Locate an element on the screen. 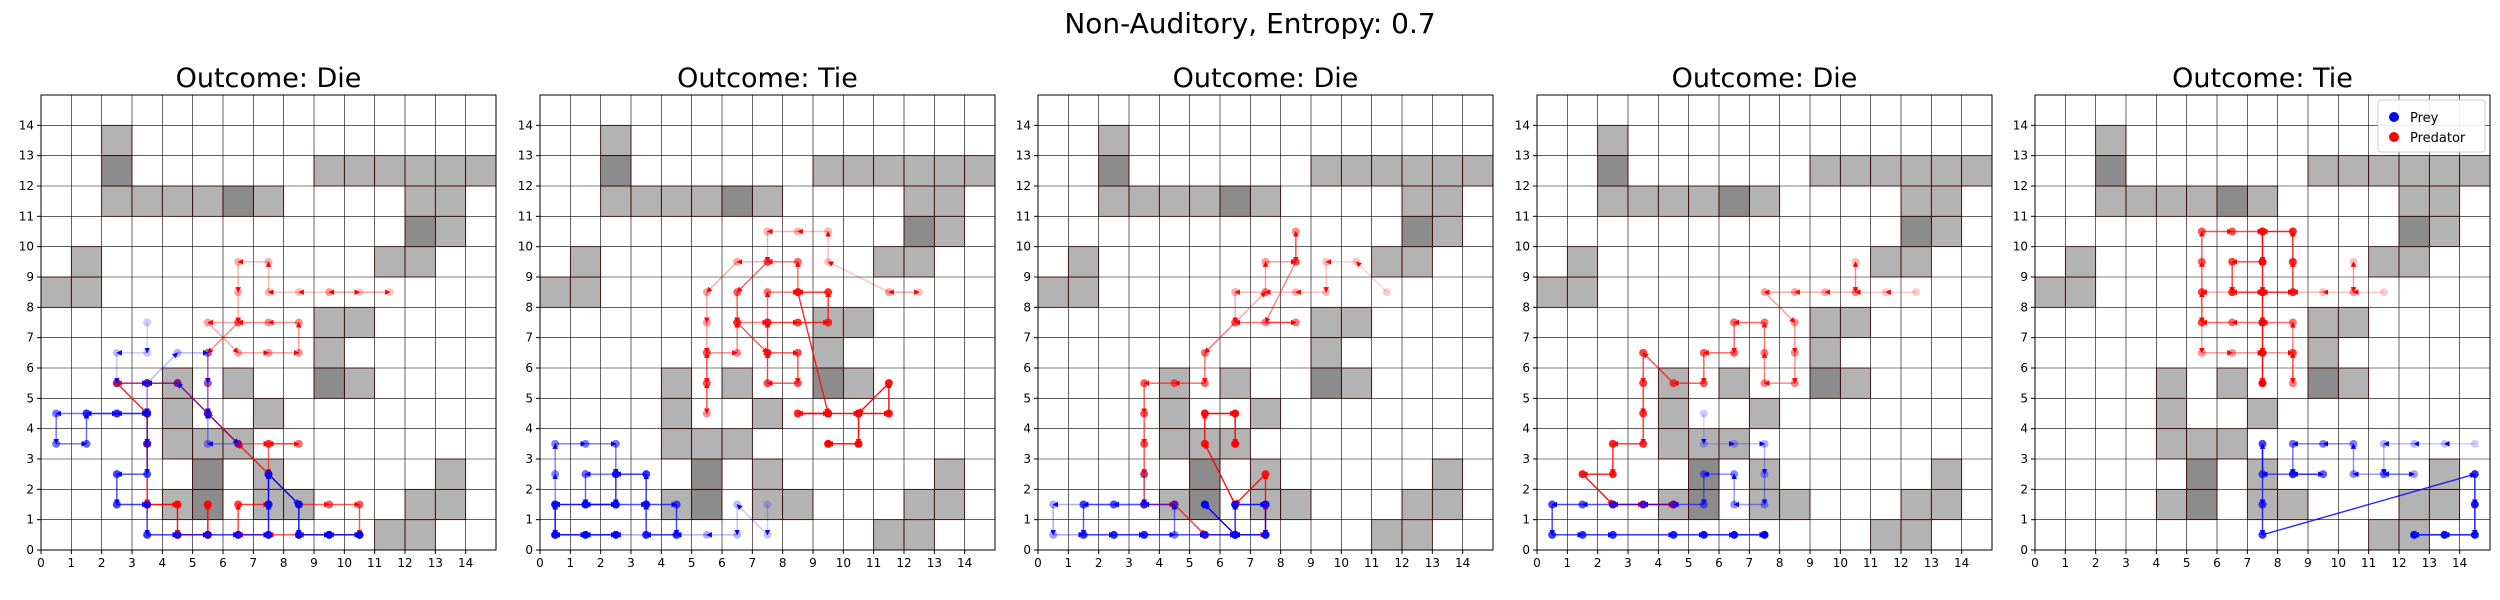  x-tick-label: 8 is located at coordinates (284, 563).